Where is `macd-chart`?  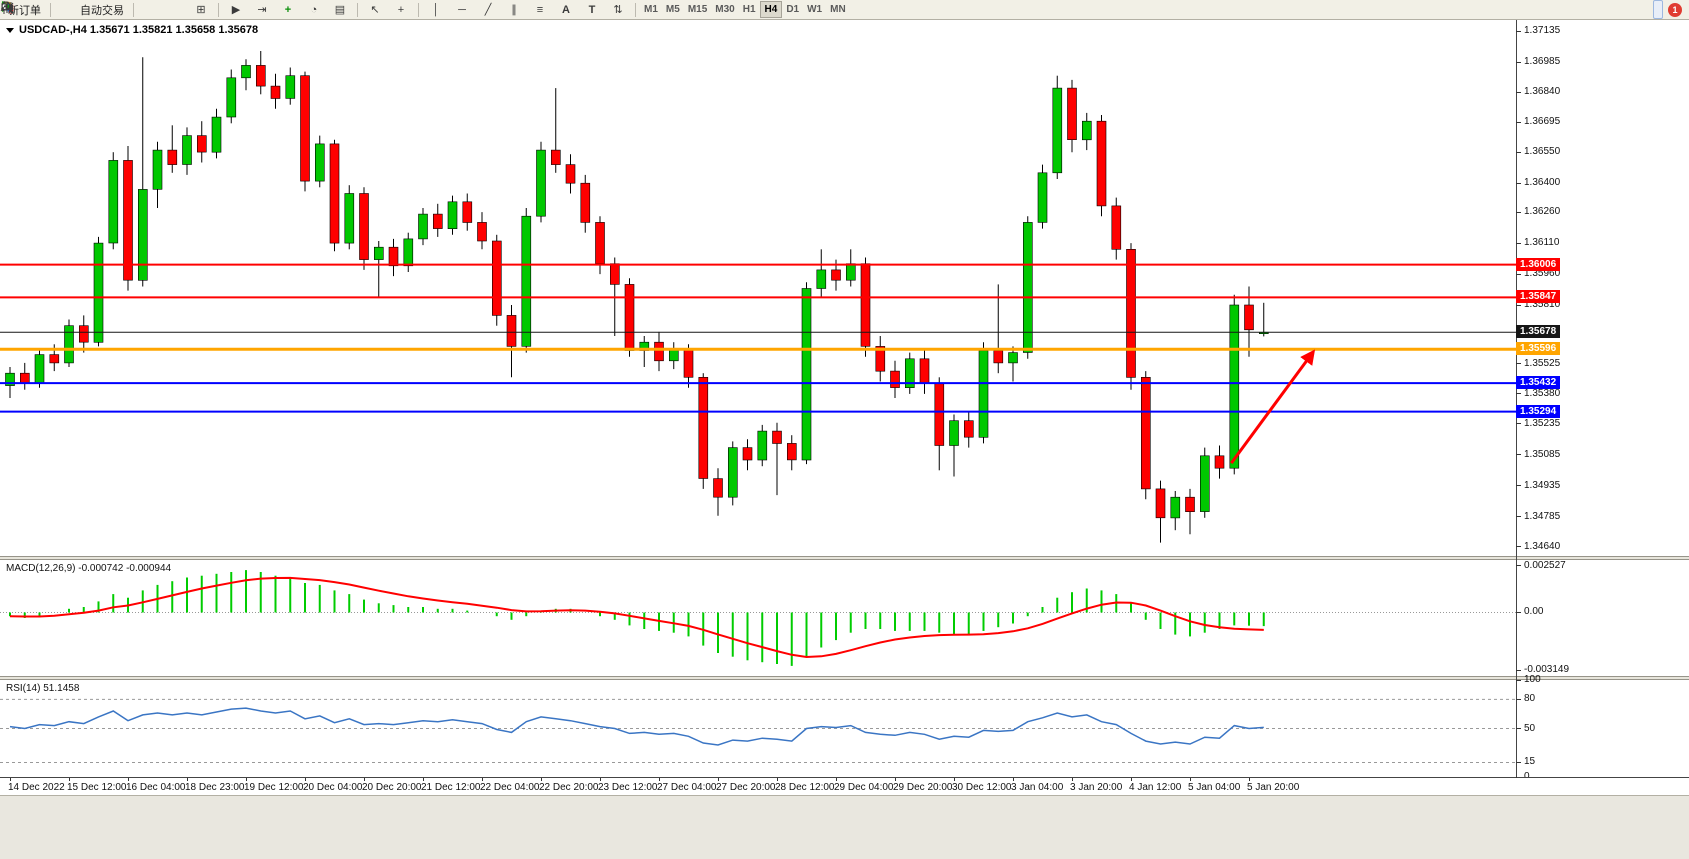
macd-chart is located at coordinates (758, 618).